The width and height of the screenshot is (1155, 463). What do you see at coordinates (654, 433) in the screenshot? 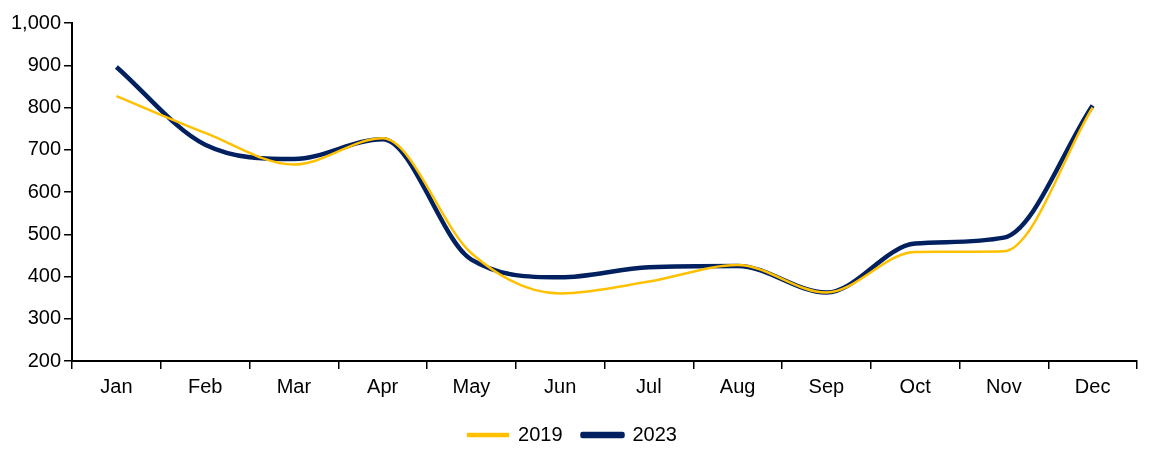
I see `legend-label: 2023` at bounding box center [654, 433].